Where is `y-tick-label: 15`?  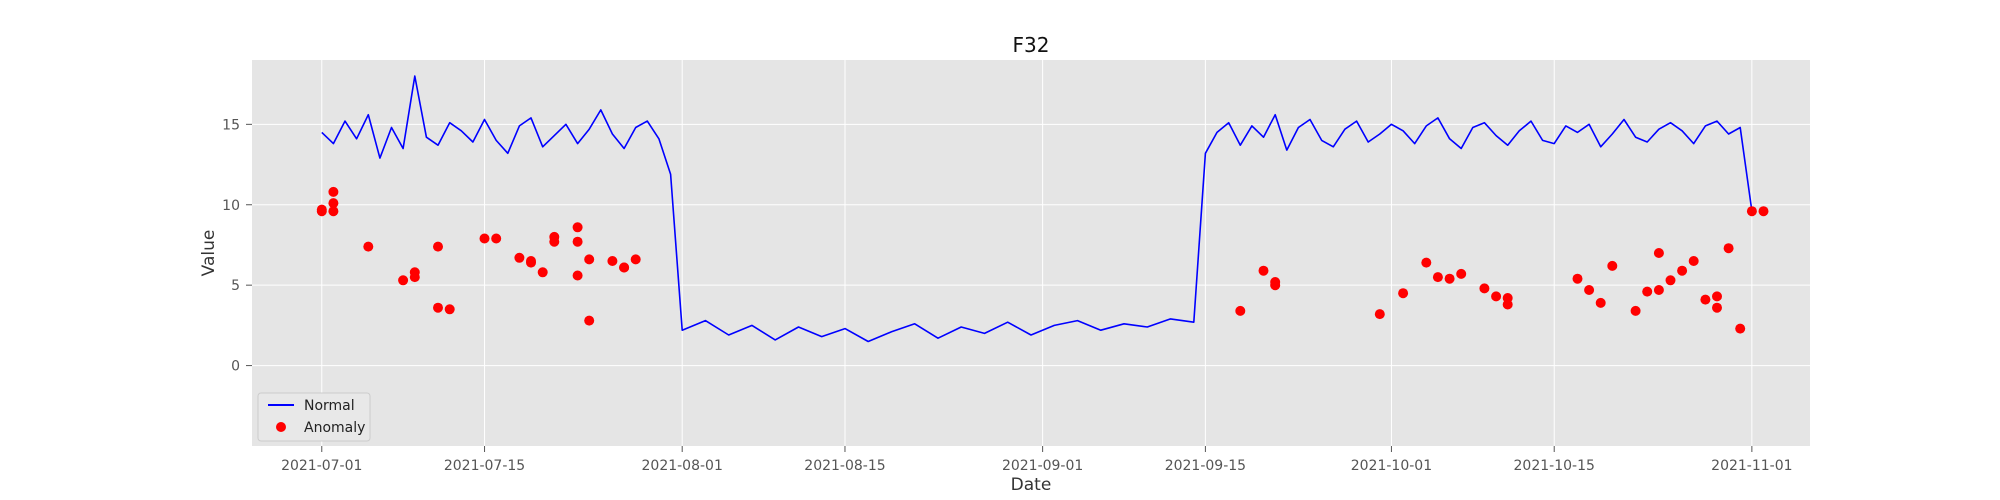
y-tick-label: 15 is located at coordinates (231, 125).